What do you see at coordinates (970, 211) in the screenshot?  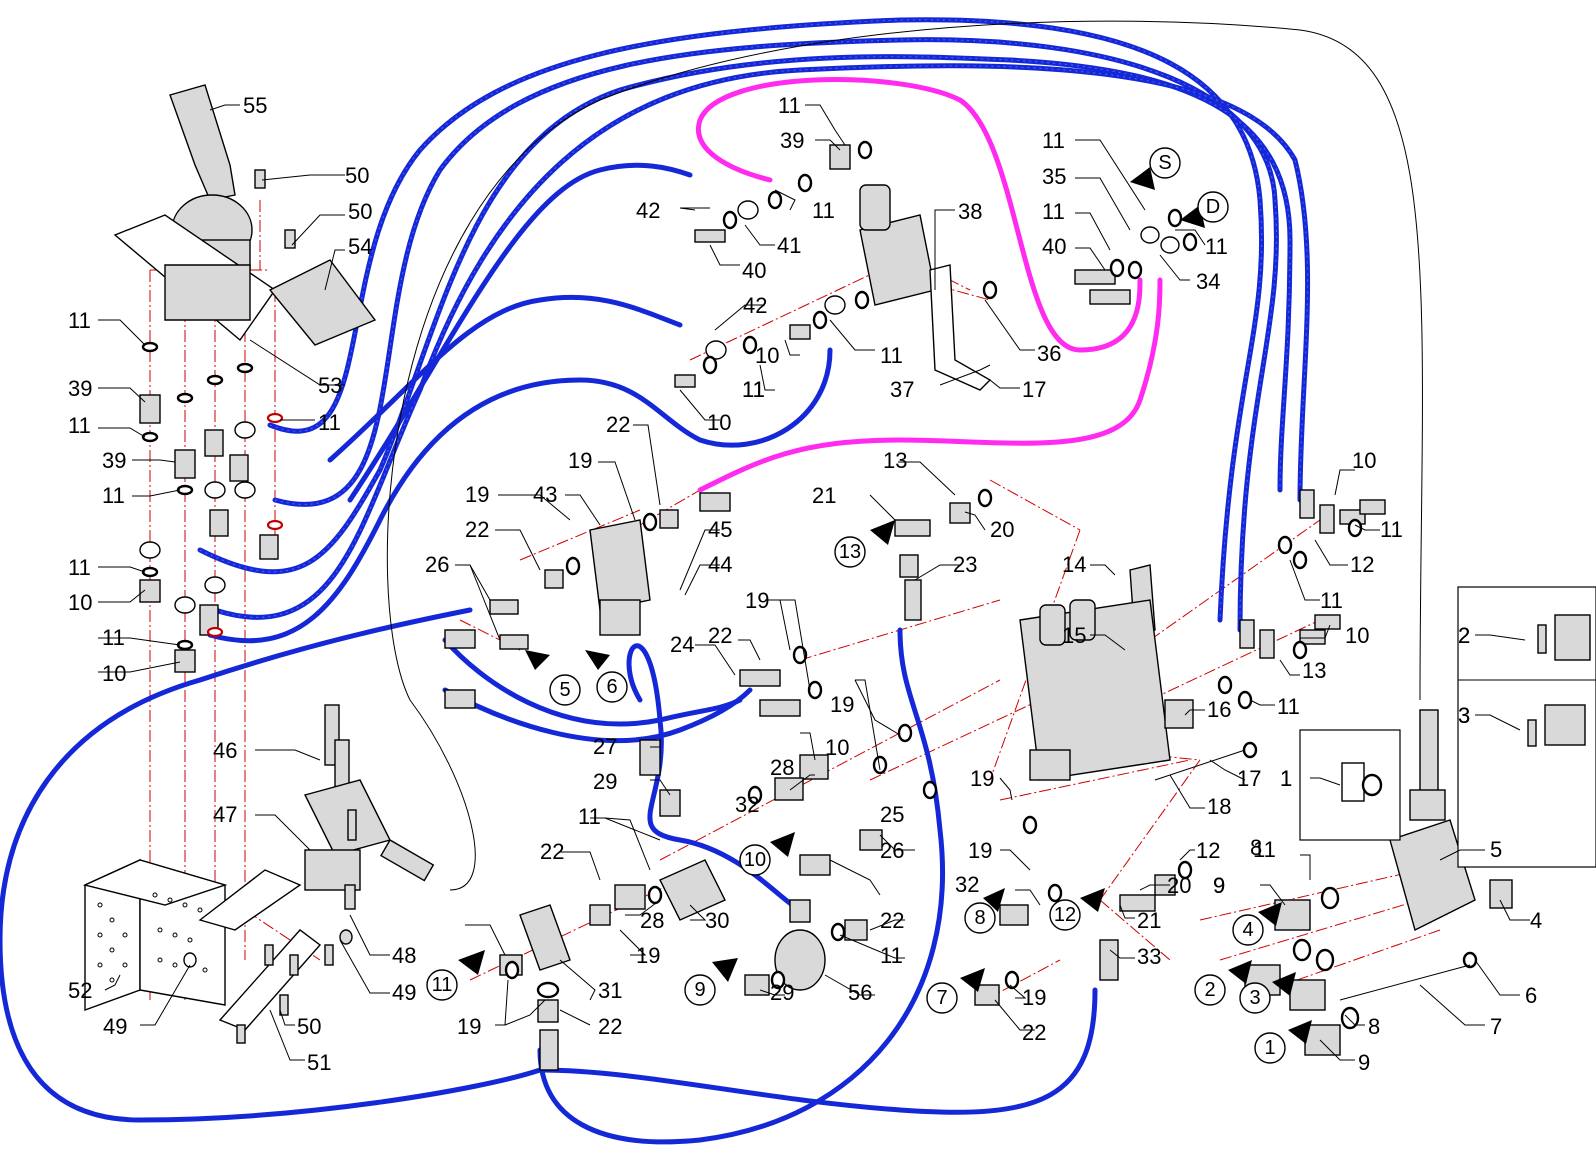 I see `label-38: 38` at bounding box center [970, 211].